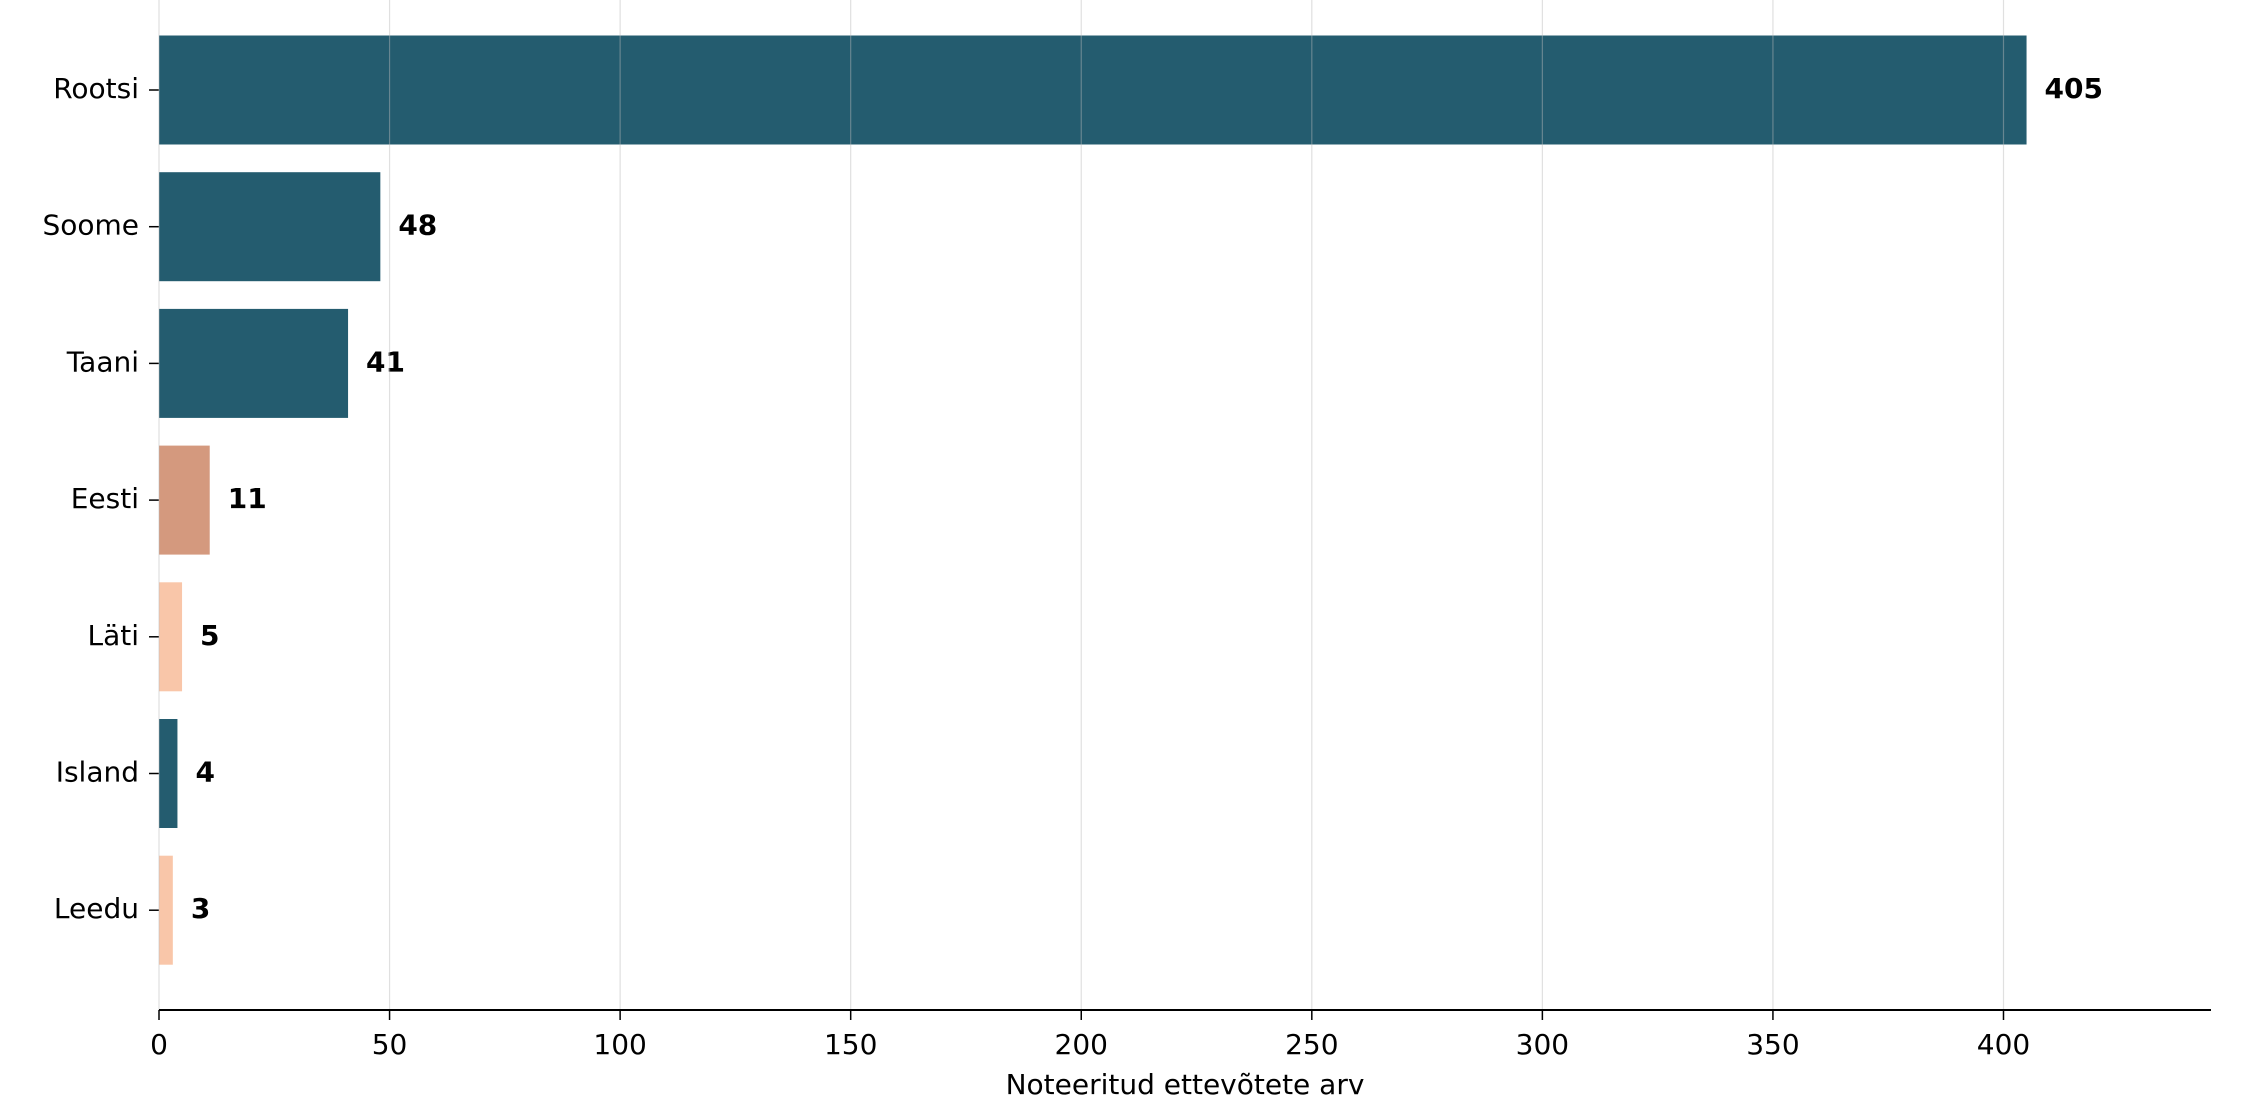  I want to click on value-label: 5, so click(209, 635).